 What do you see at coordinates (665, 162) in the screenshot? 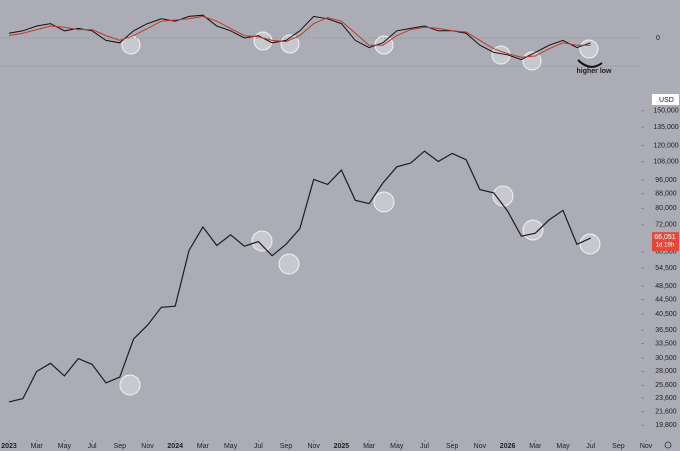
I see `y-tick-label: 108,000` at bounding box center [665, 162].